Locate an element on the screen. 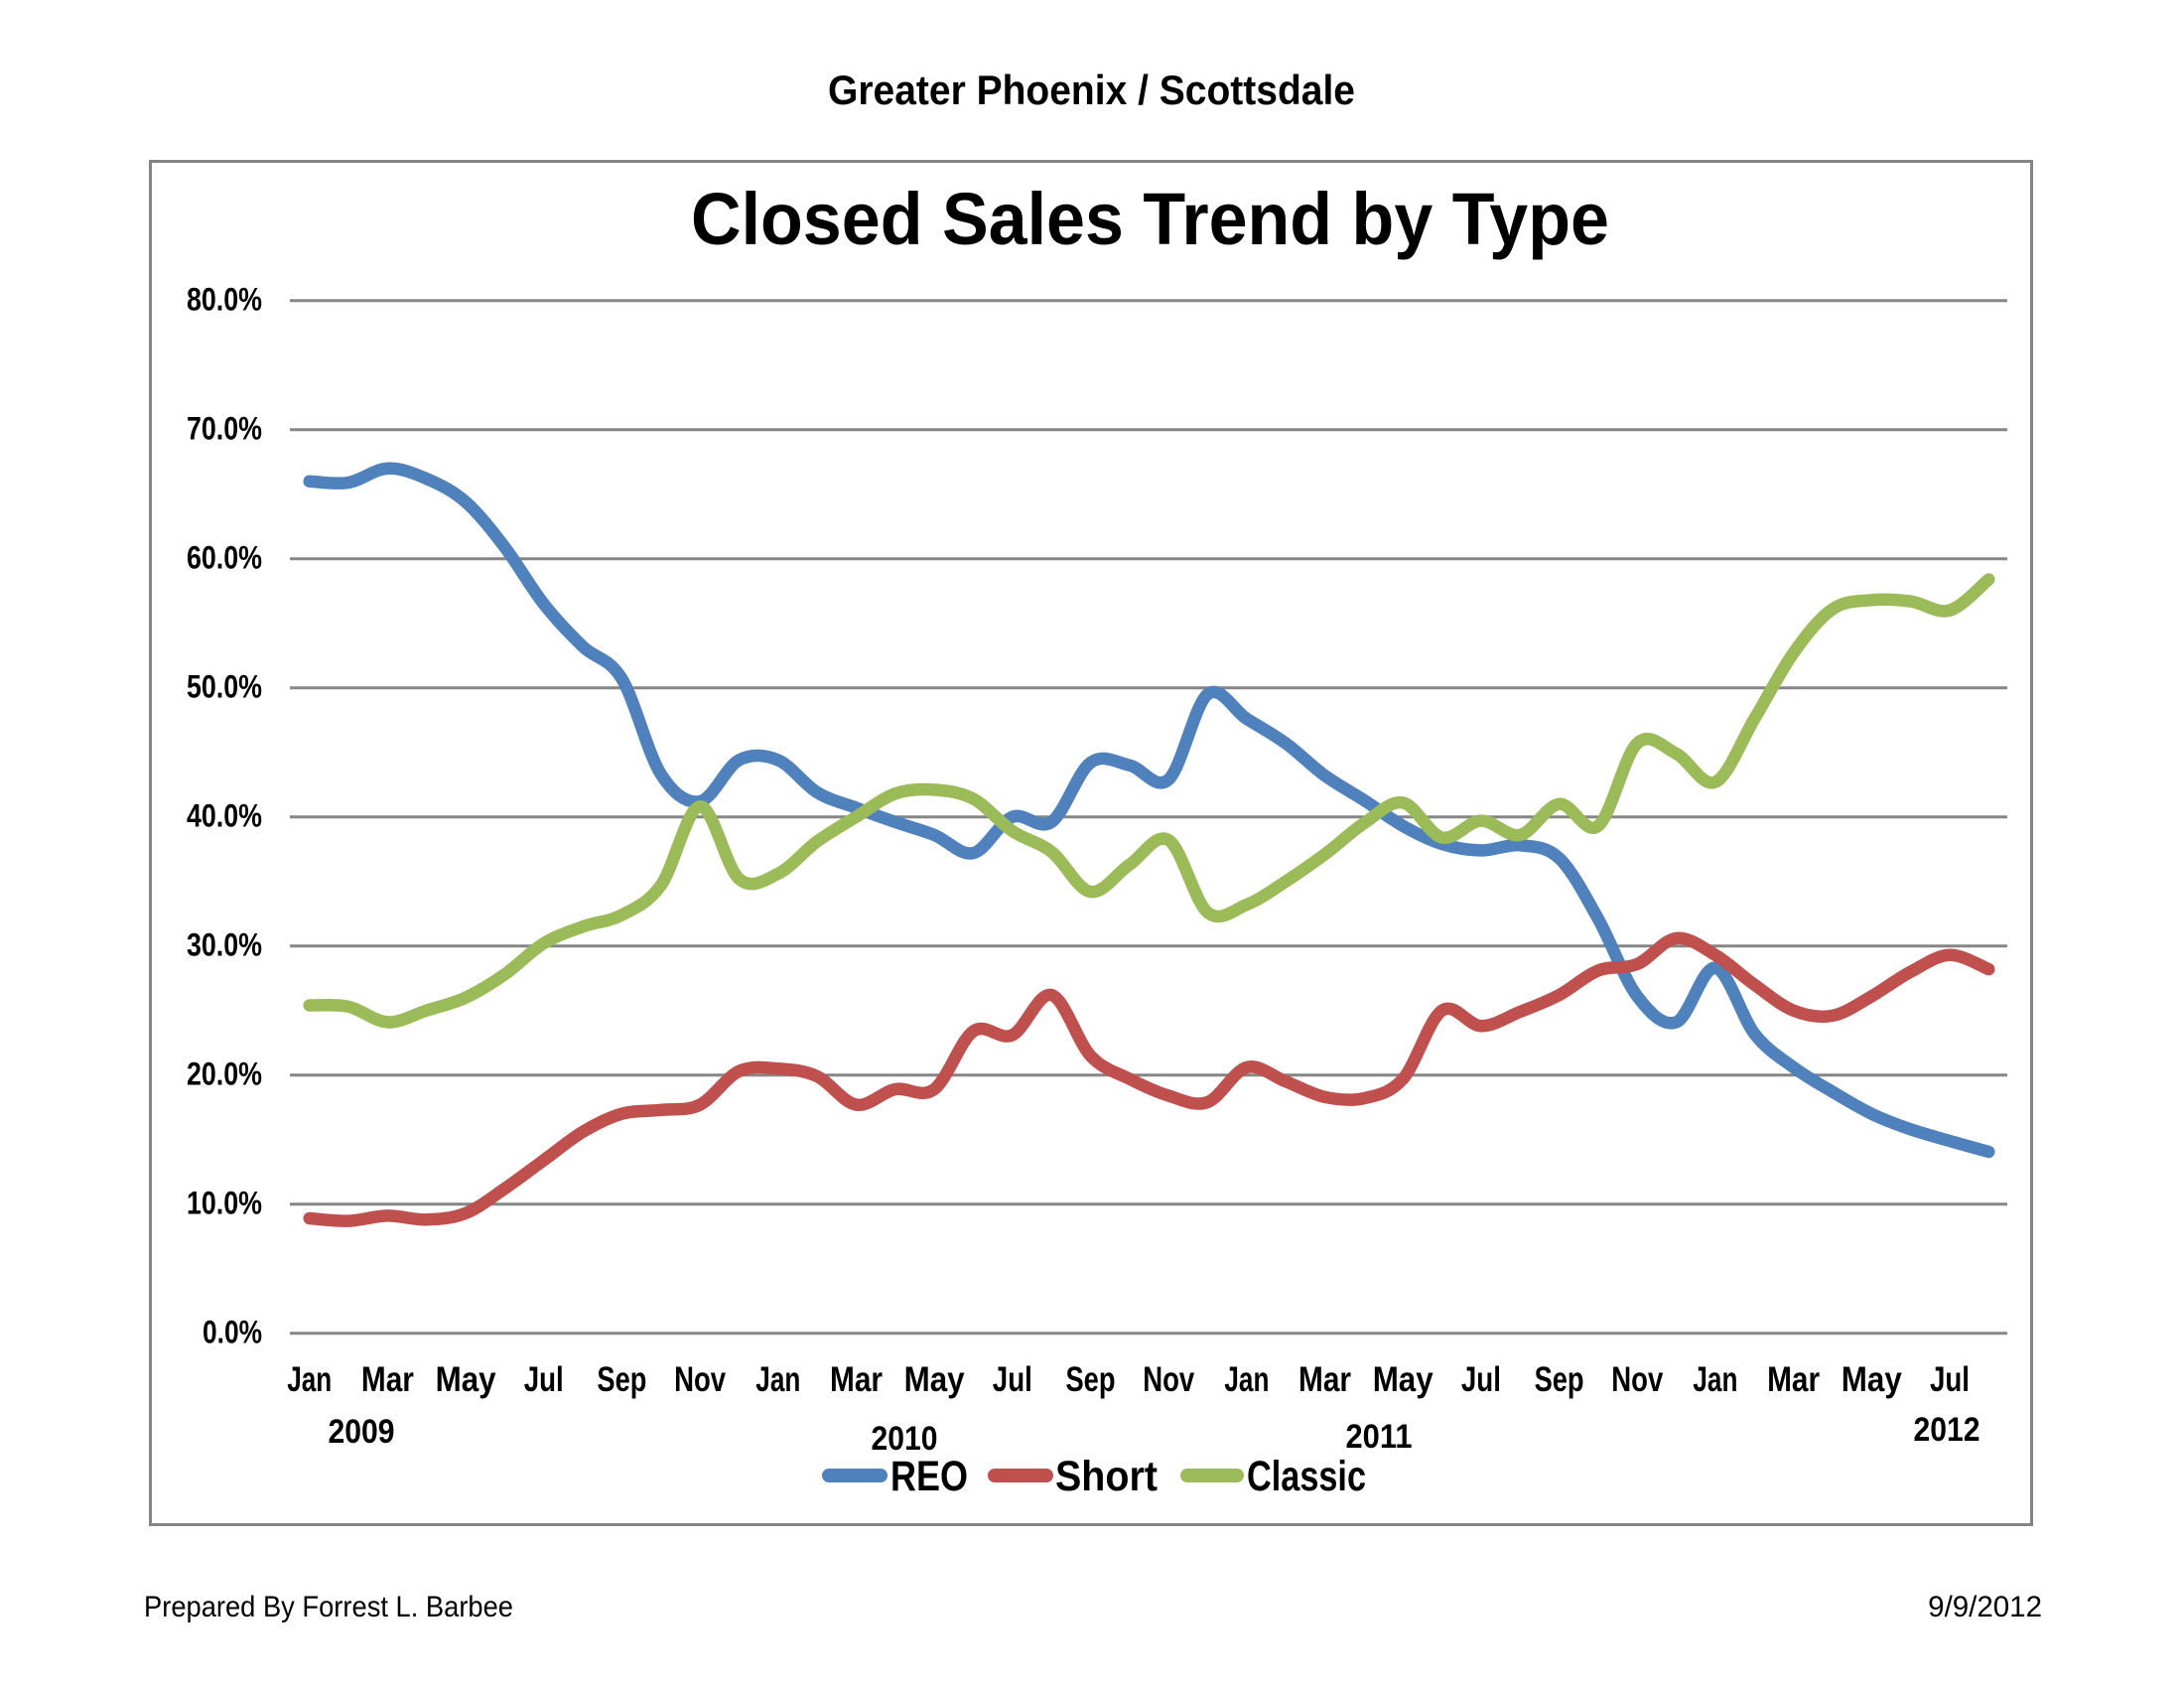 The height and width of the screenshot is (1688, 2184). svg-text: 40.0% is located at coordinates (224, 815).